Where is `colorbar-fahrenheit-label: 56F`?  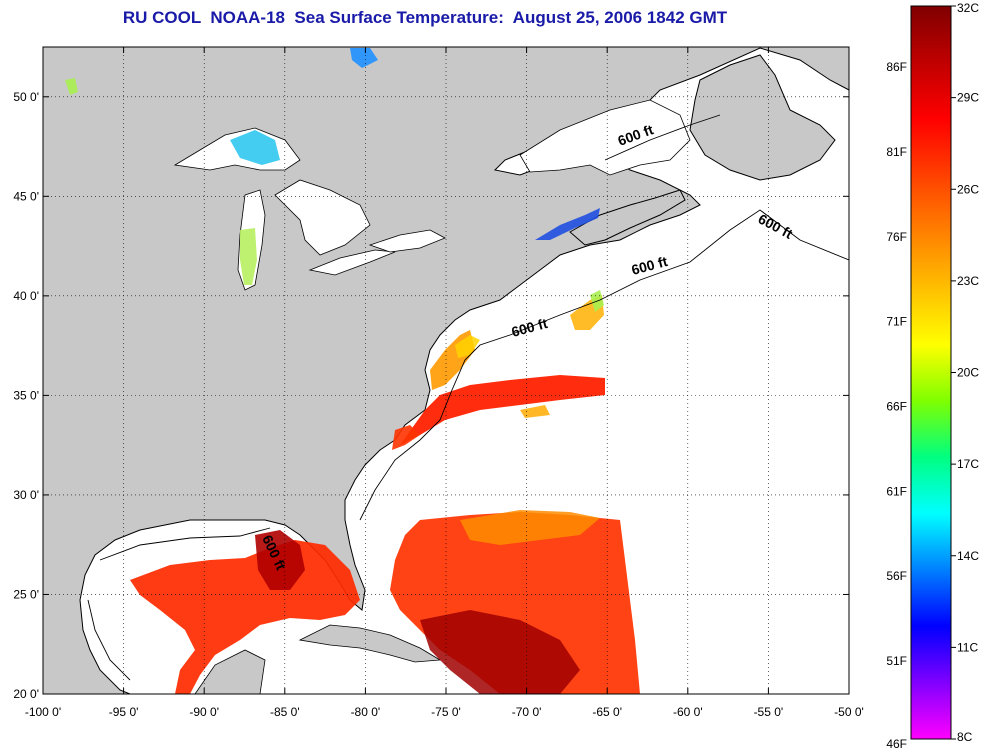
colorbar-fahrenheit-label: 56F is located at coordinates (896, 576).